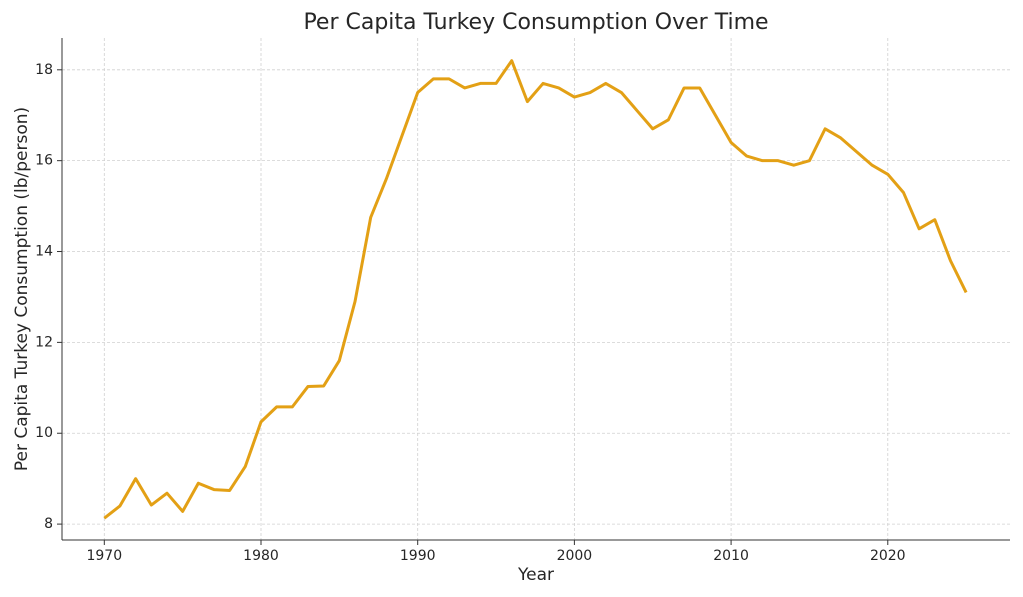 The height and width of the screenshot is (597, 1023). Describe the element at coordinates (575, 556) in the screenshot. I see `x-tick-label: 2000` at that location.